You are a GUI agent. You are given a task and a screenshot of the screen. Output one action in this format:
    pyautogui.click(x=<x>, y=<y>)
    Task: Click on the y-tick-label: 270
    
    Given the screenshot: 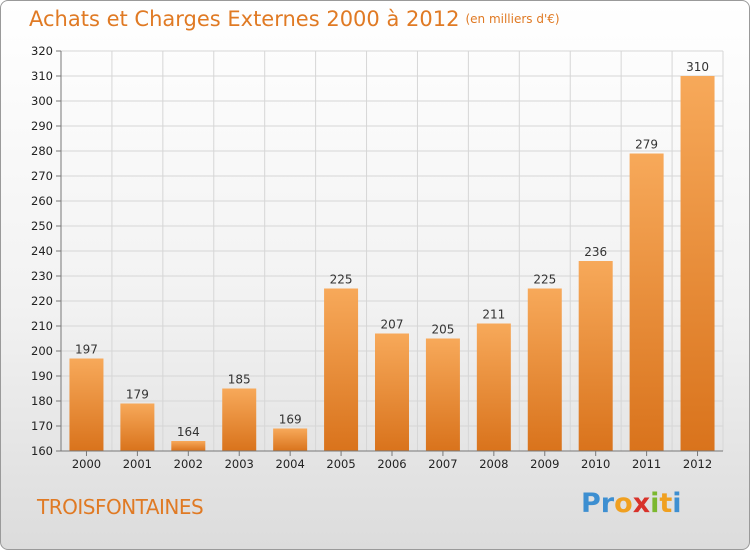 What is the action you would take?
    pyautogui.click(x=42, y=176)
    